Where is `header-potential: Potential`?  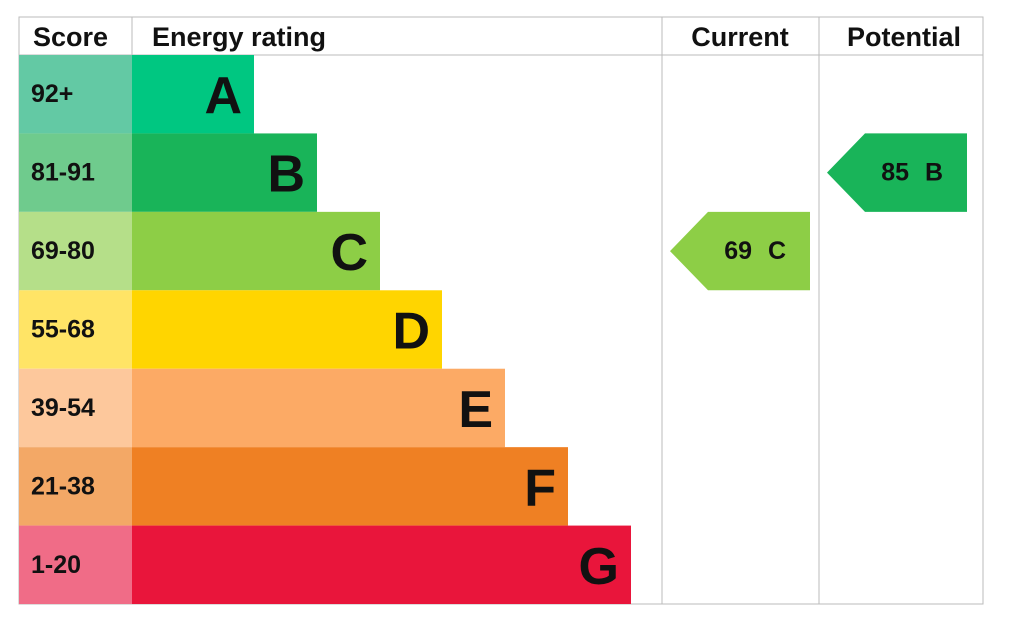 header-potential: Potential is located at coordinates (904, 37).